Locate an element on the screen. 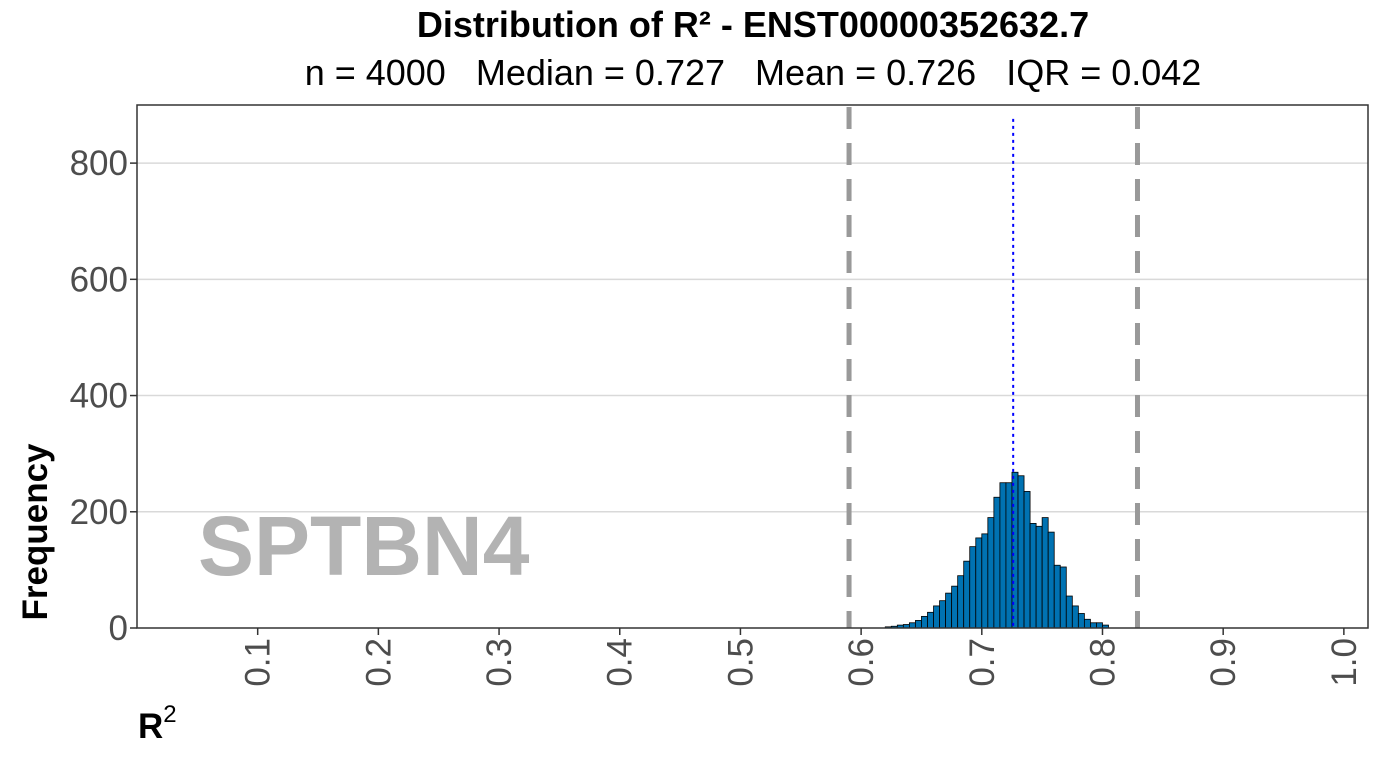  x-tick-label-2: 0.3 is located at coordinates (499, 662).